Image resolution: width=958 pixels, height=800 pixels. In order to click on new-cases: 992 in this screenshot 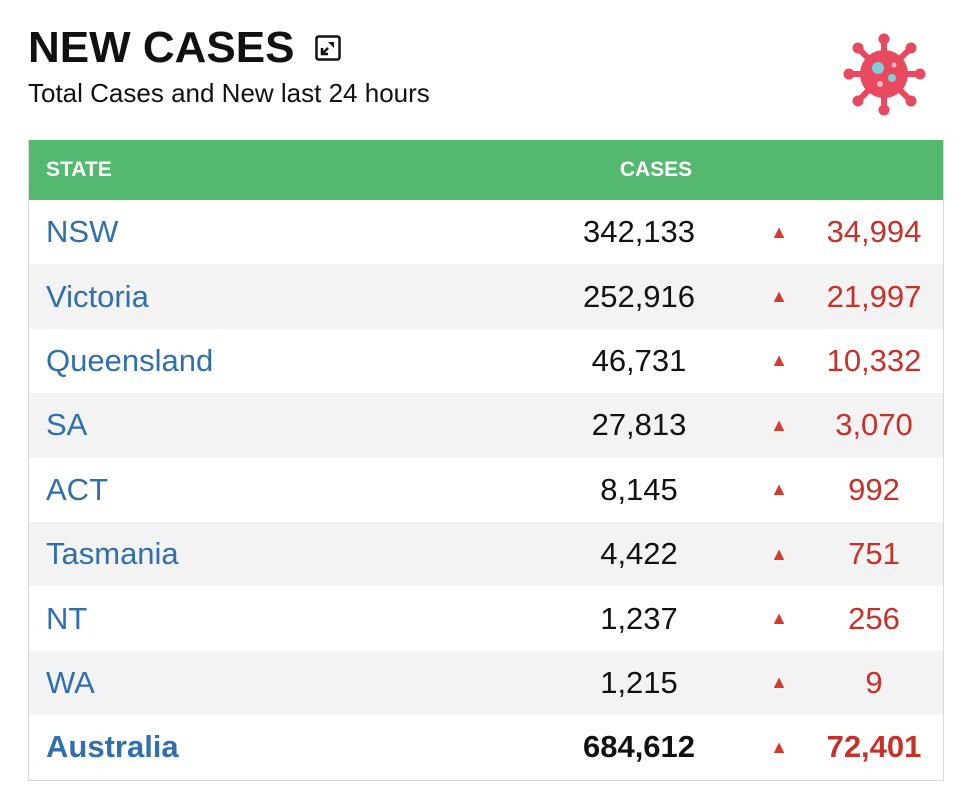, I will do `click(874, 489)`.